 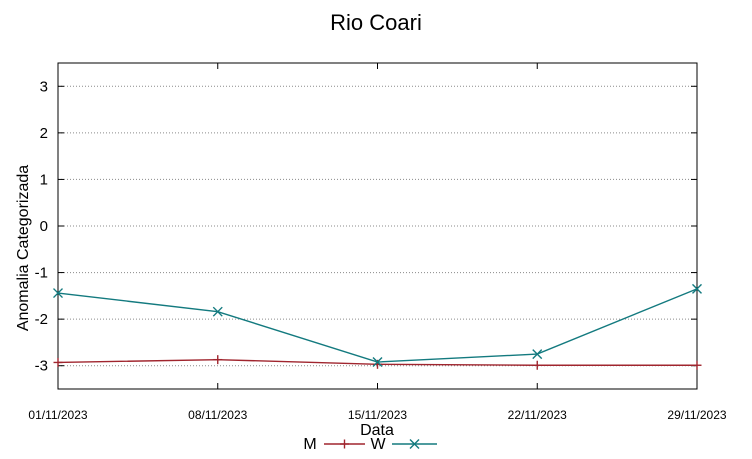 I want to click on y-tick-label: 0, so click(x=44, y=226).